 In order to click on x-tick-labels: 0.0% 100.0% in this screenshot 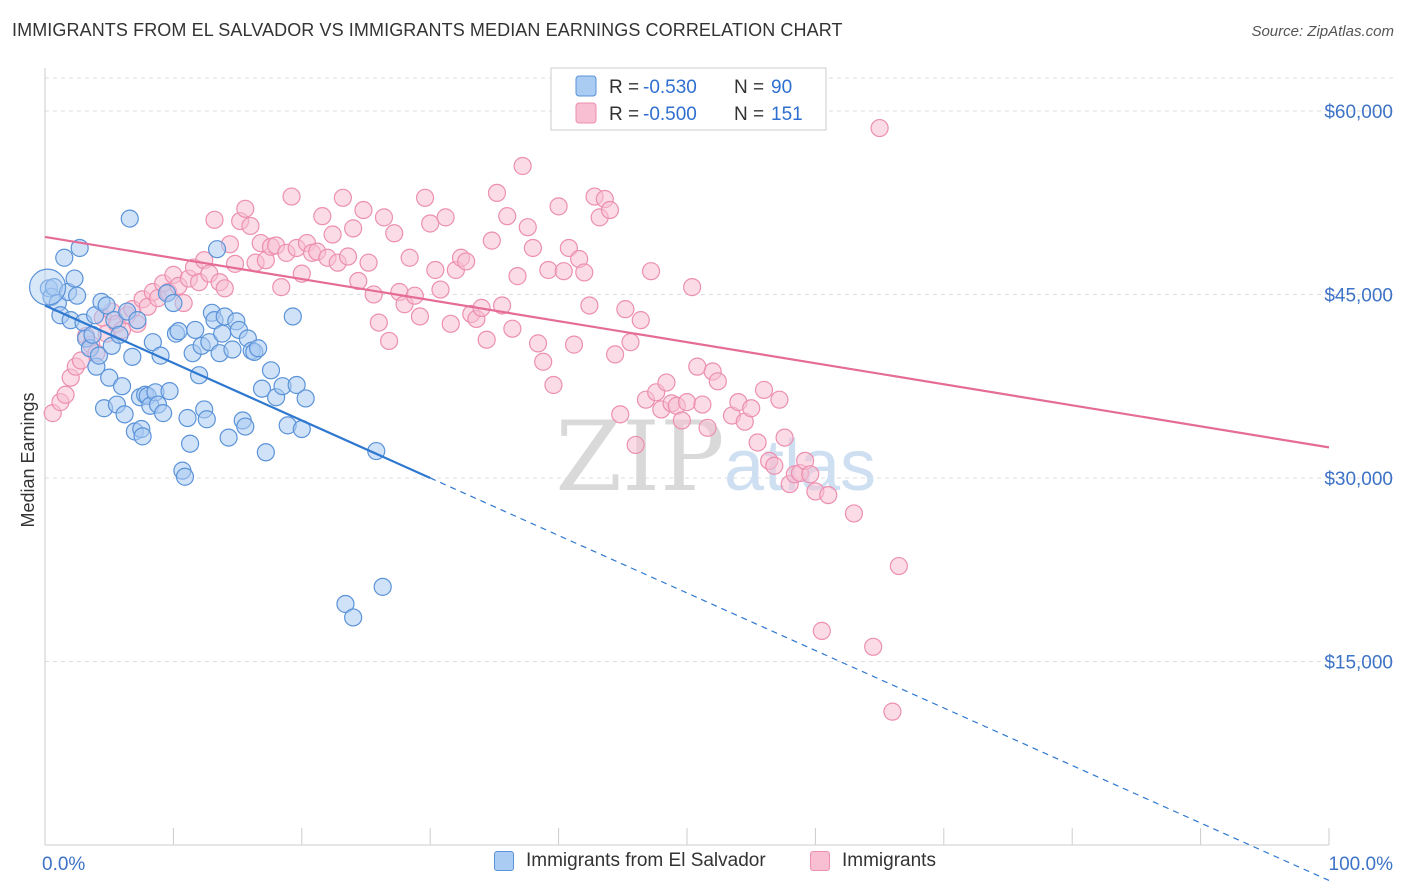, I will do `click(717, 864)`.